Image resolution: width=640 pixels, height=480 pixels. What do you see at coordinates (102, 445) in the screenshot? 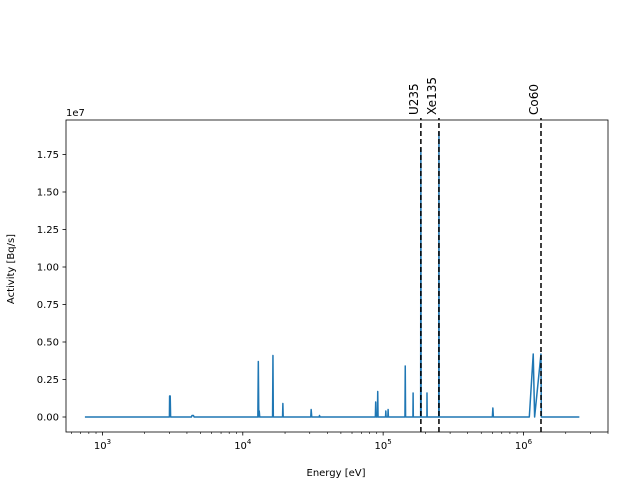
I see `x-tick-label: 10³` at bounding box center [102, 445].